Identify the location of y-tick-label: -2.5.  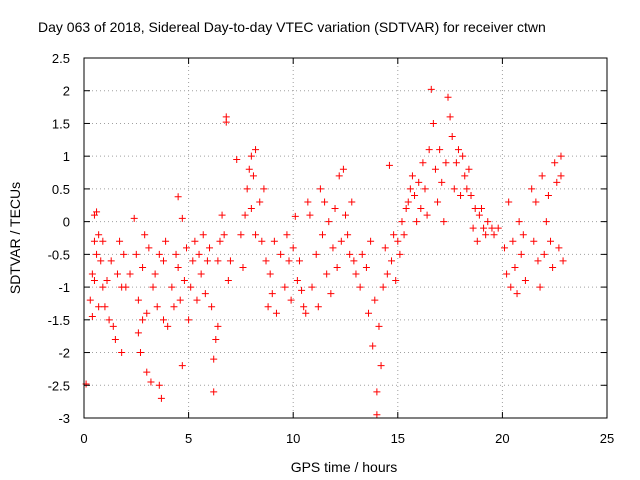
(59, 385).